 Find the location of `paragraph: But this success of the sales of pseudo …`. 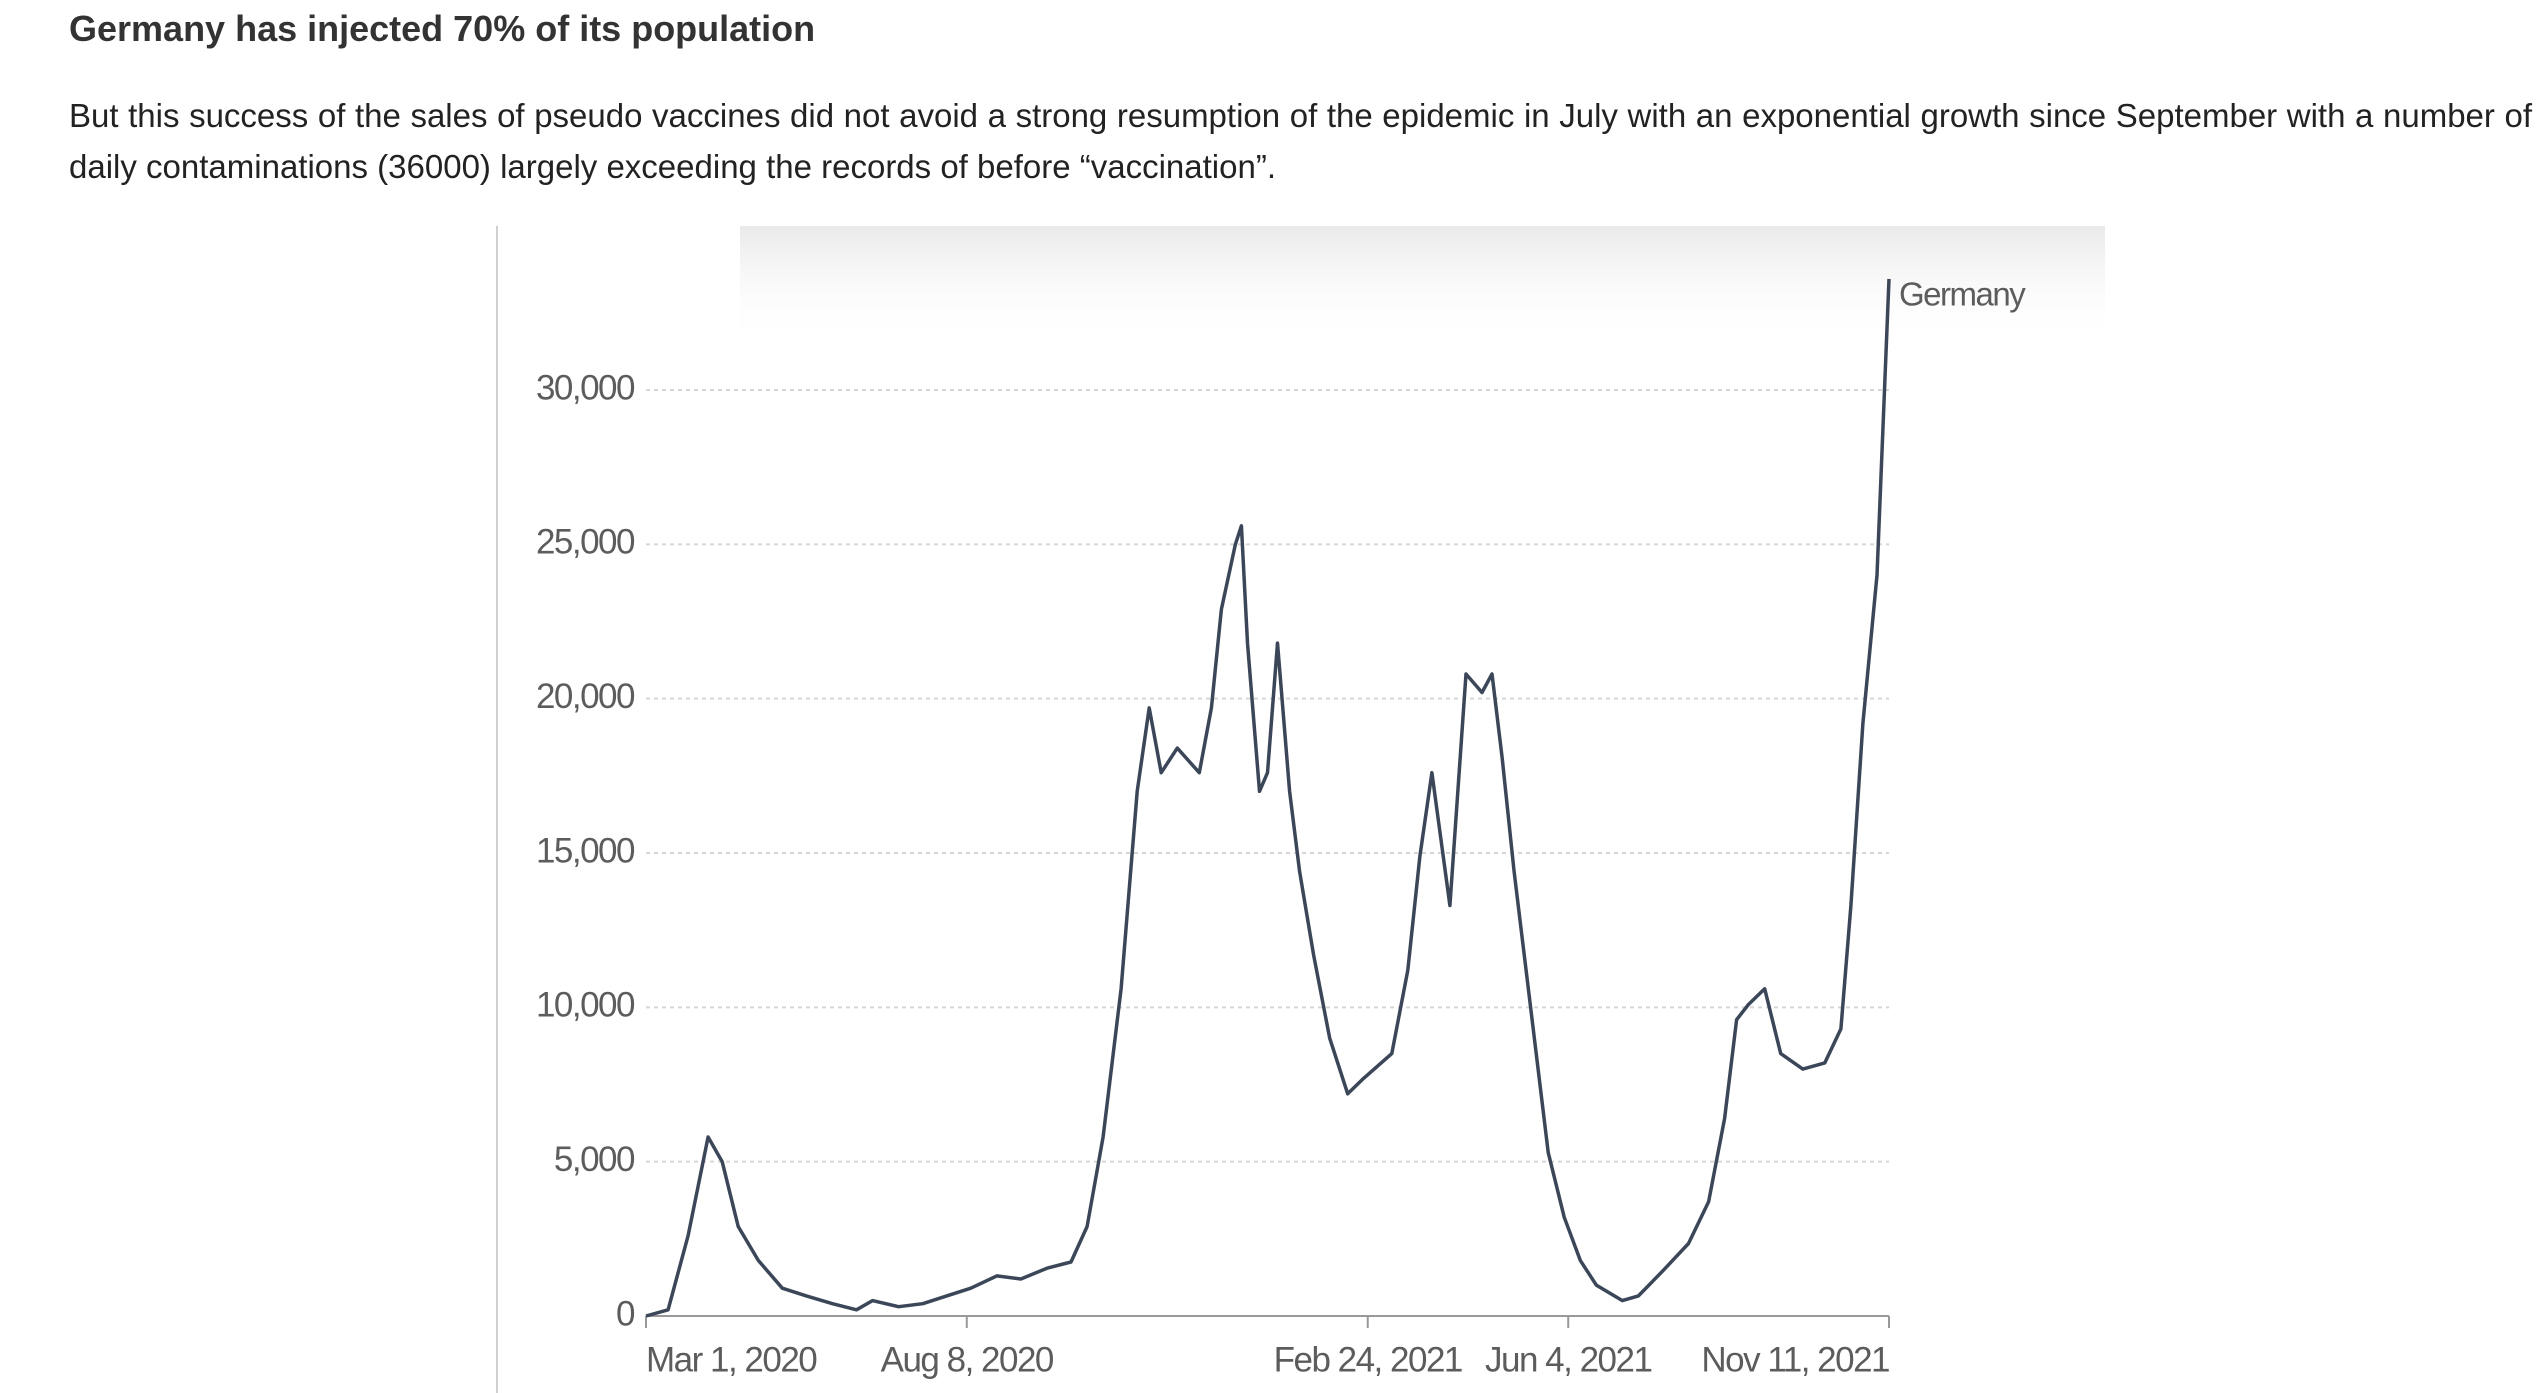

paragraph: But this success of the sales of pseudo … is located at coordinates (1300, 141).